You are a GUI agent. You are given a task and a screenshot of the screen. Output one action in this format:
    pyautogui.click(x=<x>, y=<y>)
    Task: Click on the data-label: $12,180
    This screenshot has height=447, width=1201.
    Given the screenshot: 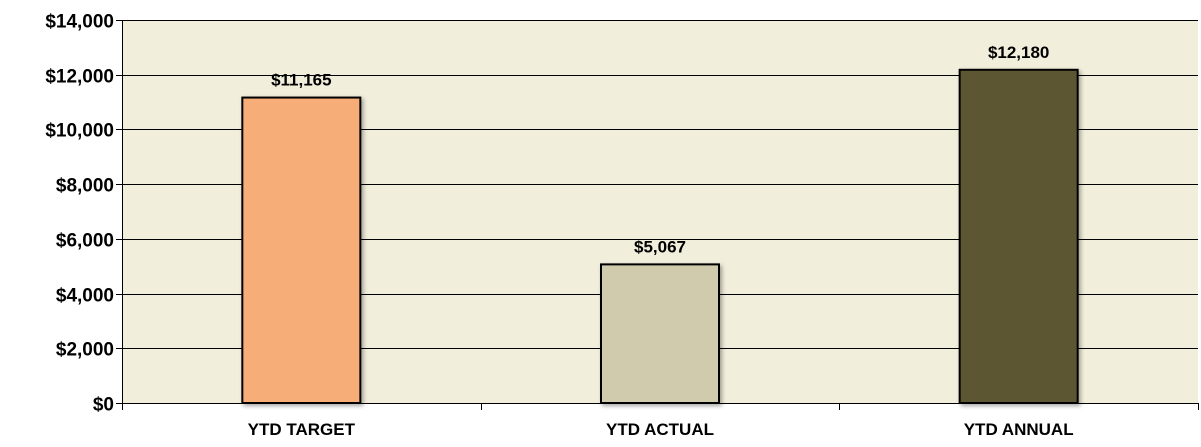 What is the action you would take?
    pyautogui.click(x=1018, y=52)
    